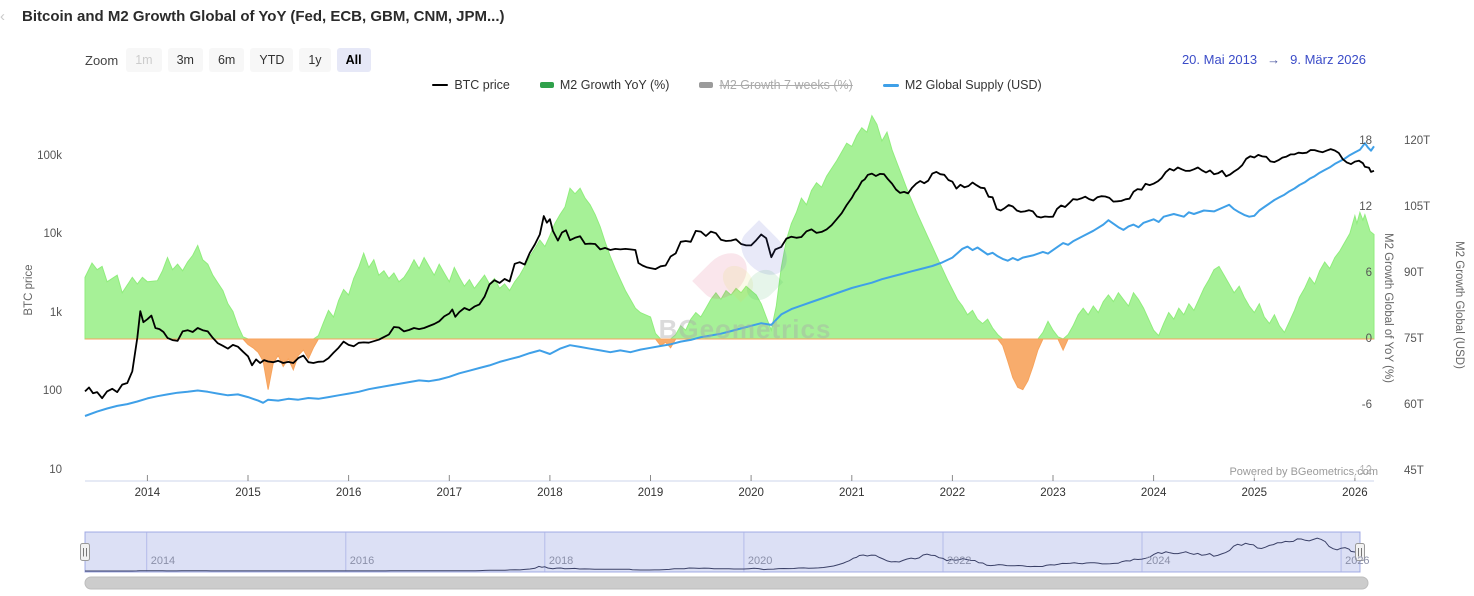  Describe the element at coordinates (604, 85) in the screenshot. I see `legend-item-m2-growth-yoy: M2 Growth YoY (%)` at that location.